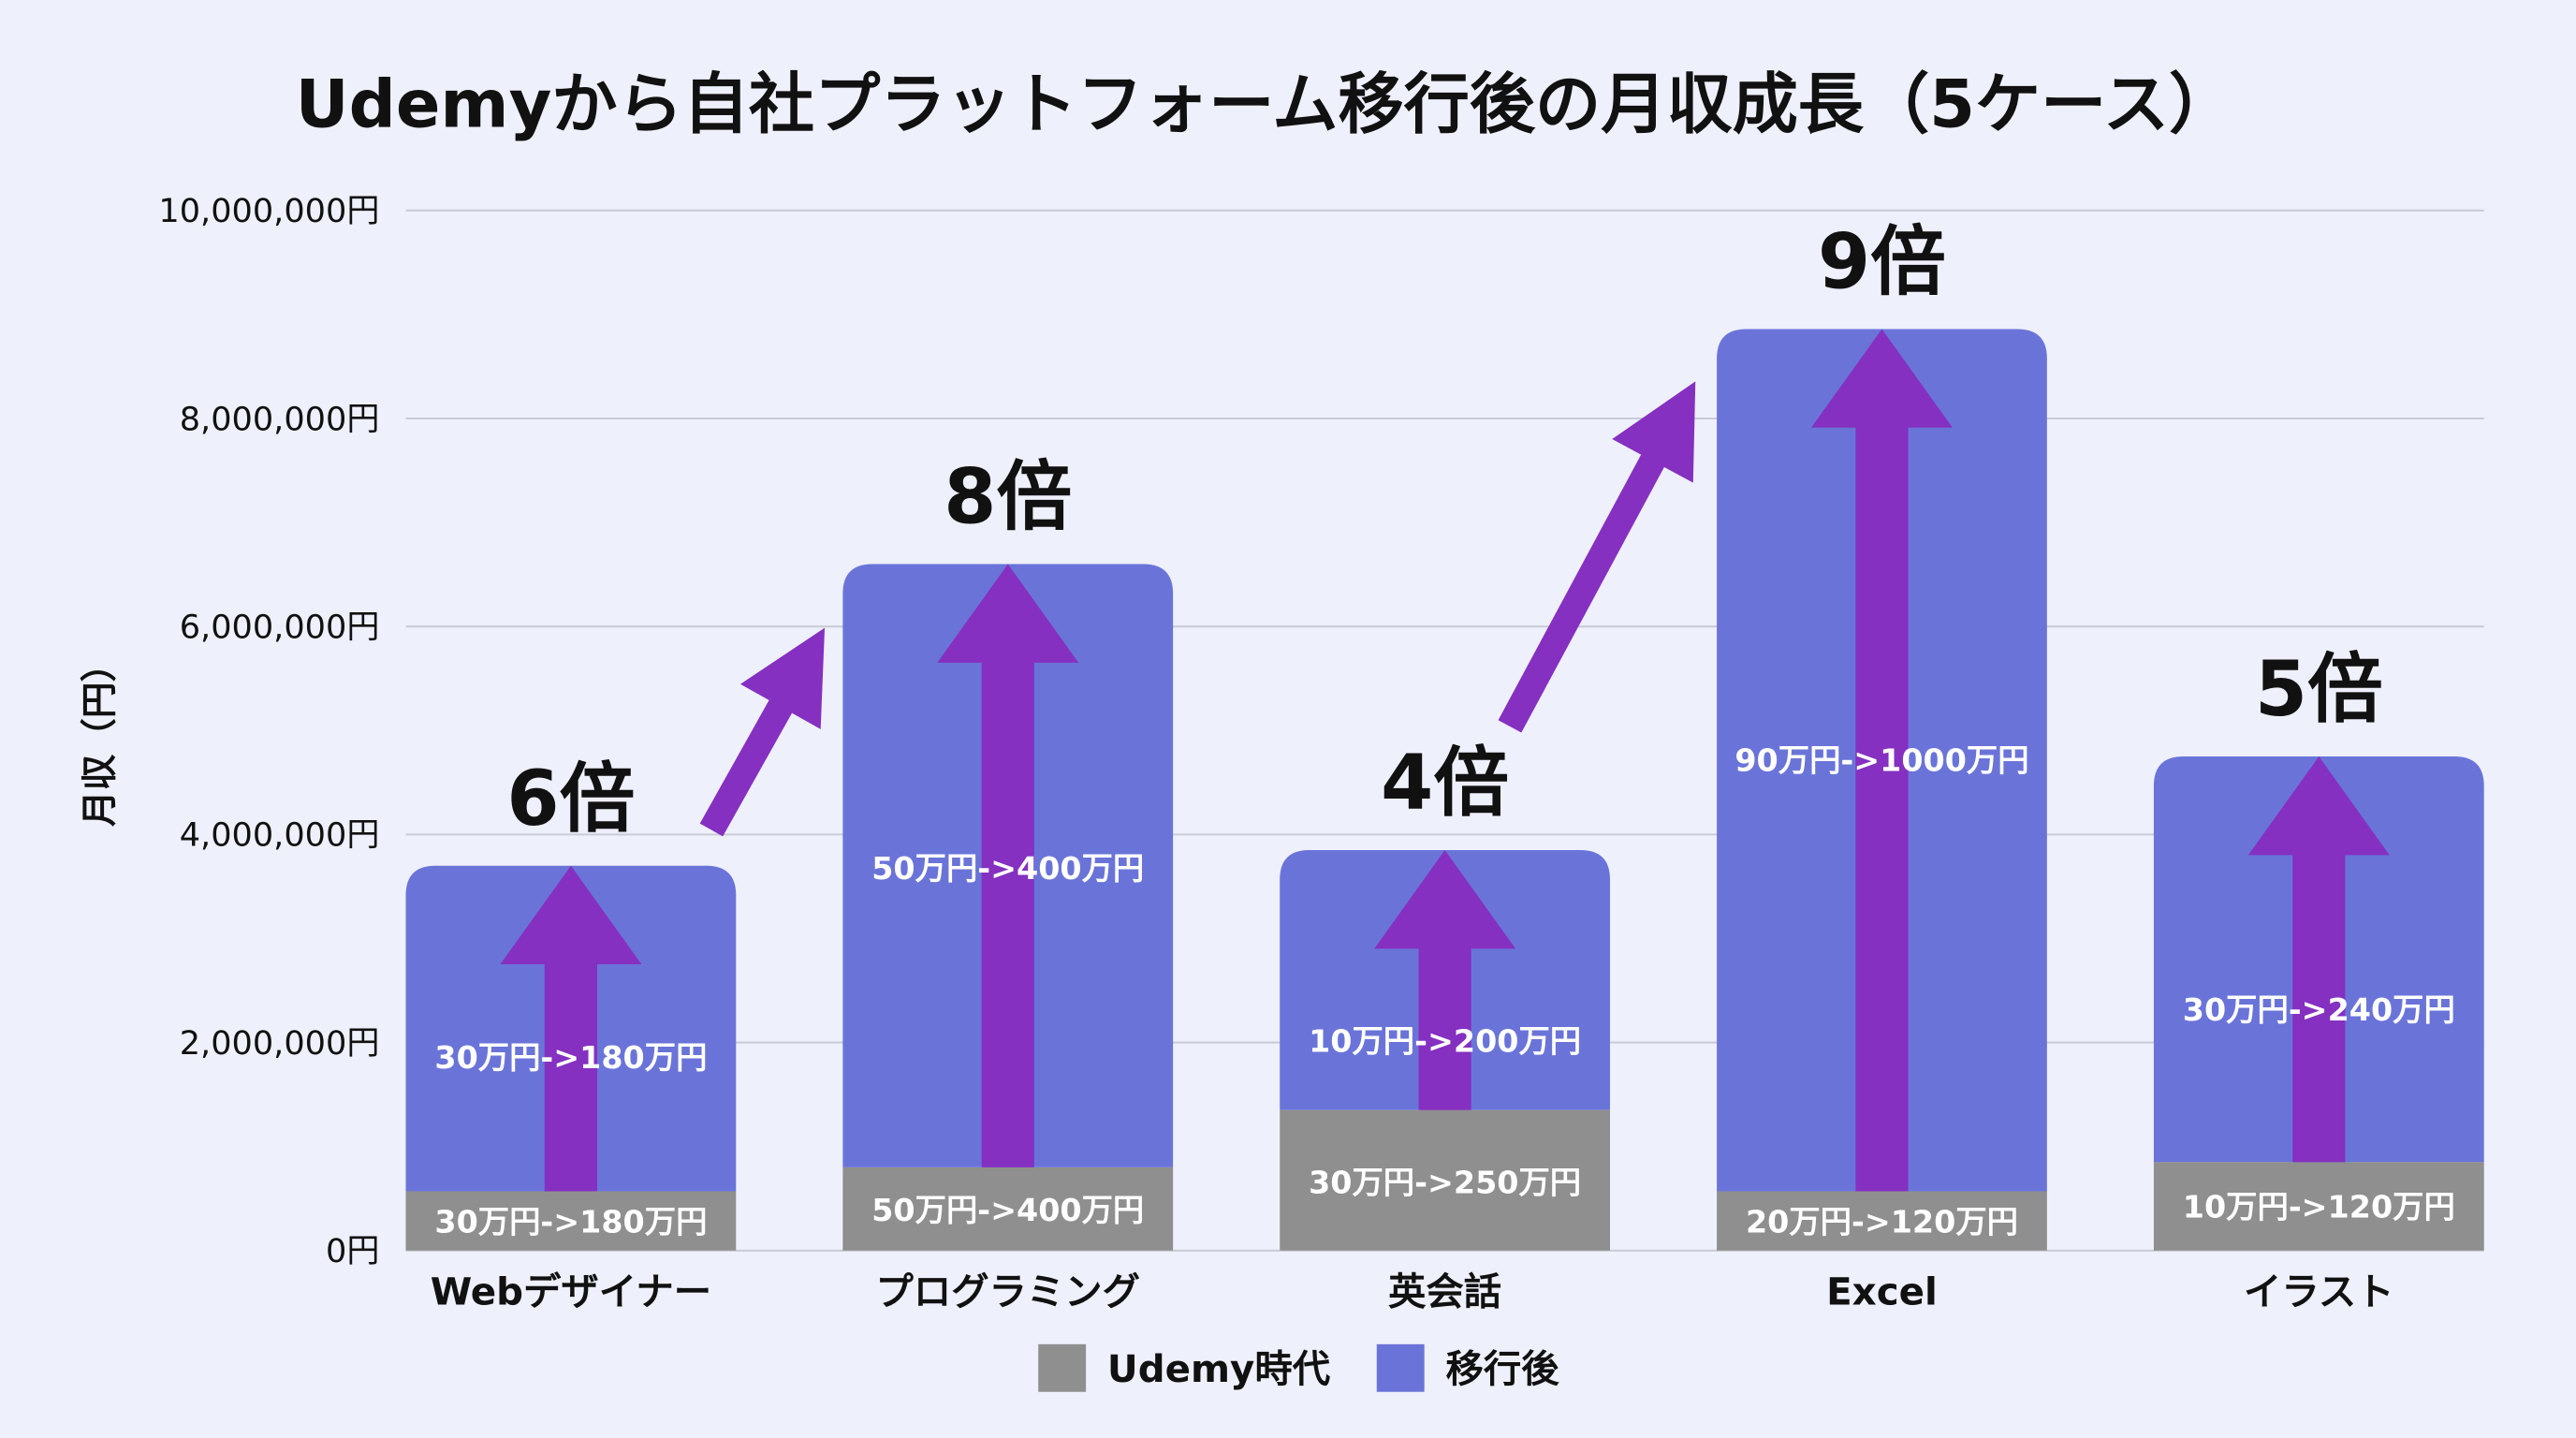 This screenshot has height=1438, width=2576. I want to click on bar-label-lower: 10万円->120万円, so click(2319, 1207).